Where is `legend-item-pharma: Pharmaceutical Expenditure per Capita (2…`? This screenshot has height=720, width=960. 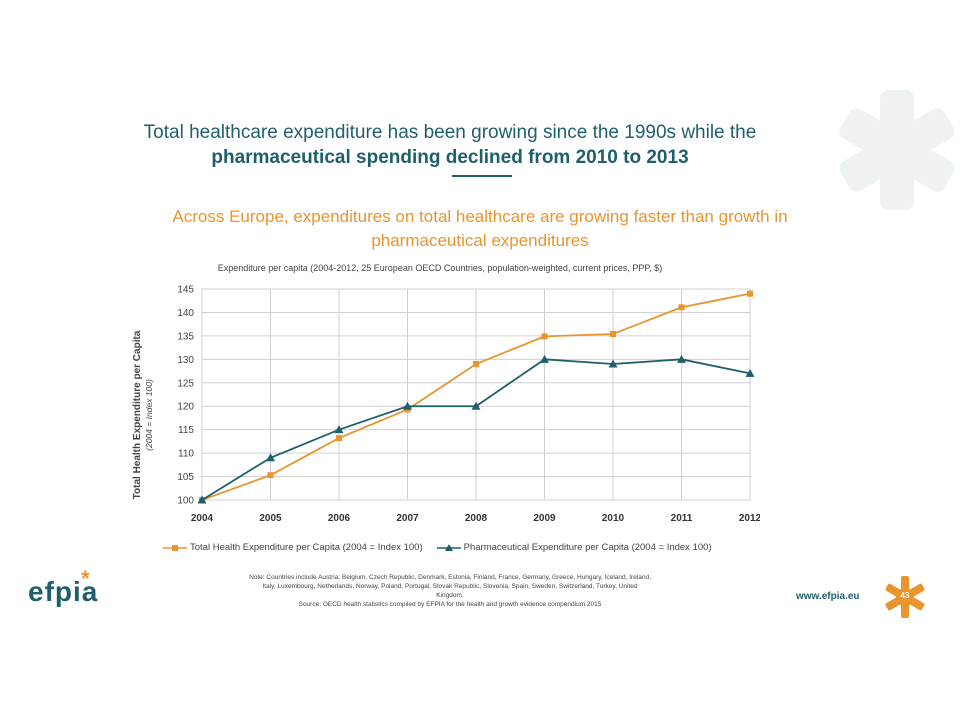
legend-item-pharma: Pharmaceutical Expenditure per Capita (2… is located at coordinates (574, 547).